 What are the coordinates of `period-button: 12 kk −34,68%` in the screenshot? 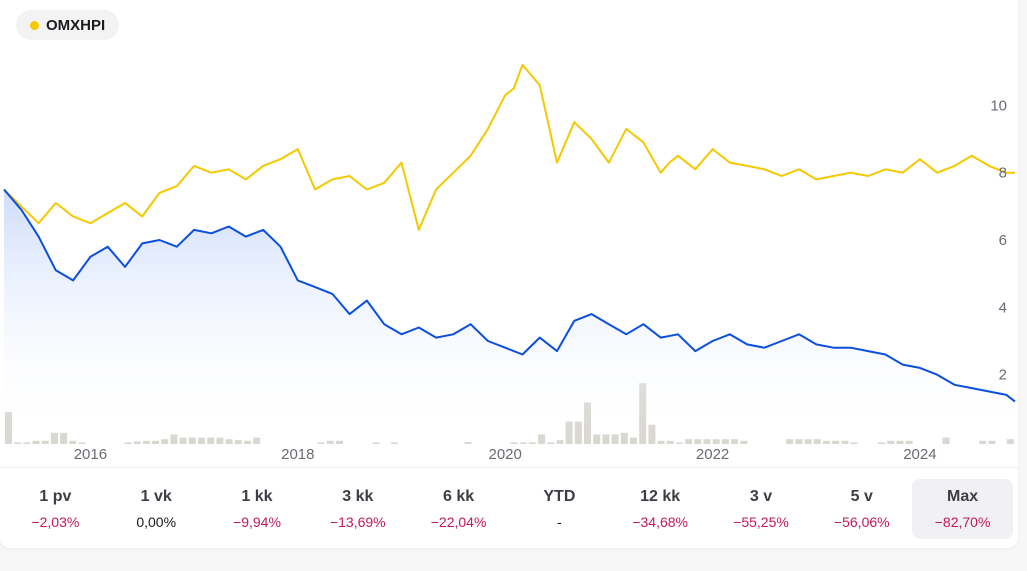 It's located at (660, 509).